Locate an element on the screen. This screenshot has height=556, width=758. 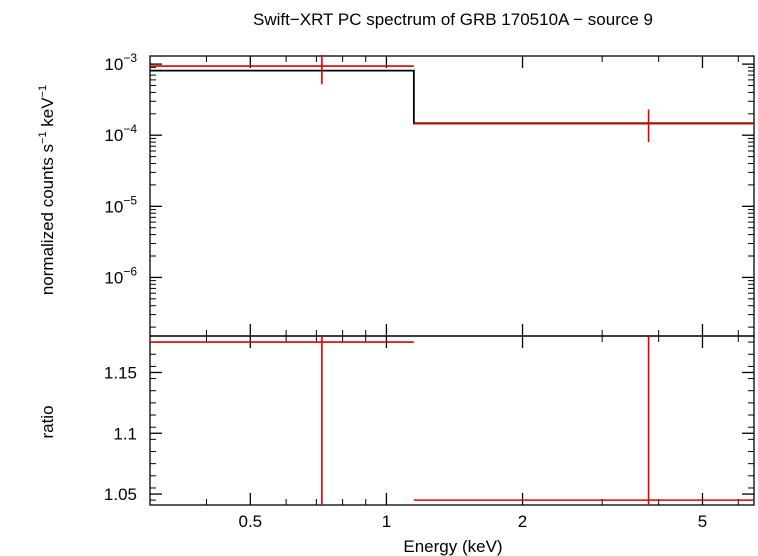
x-tick-label: 5 is located at coordinates (702, 521).